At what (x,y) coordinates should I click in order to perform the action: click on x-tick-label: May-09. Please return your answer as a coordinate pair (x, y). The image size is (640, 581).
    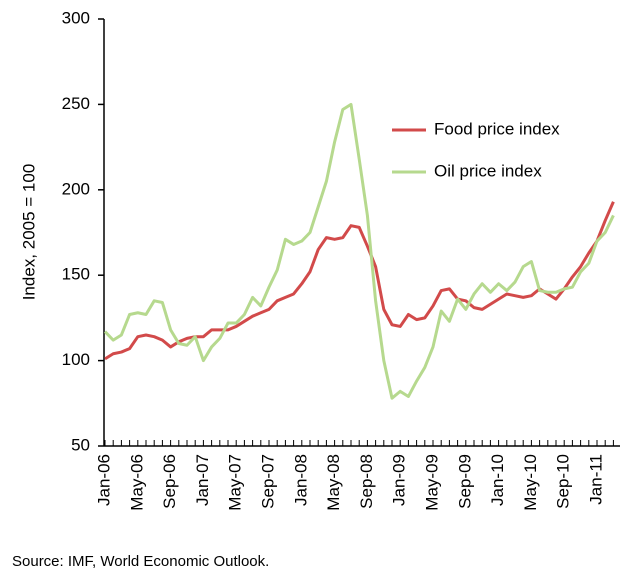
    Looking at the image, I should click on (431, 482).